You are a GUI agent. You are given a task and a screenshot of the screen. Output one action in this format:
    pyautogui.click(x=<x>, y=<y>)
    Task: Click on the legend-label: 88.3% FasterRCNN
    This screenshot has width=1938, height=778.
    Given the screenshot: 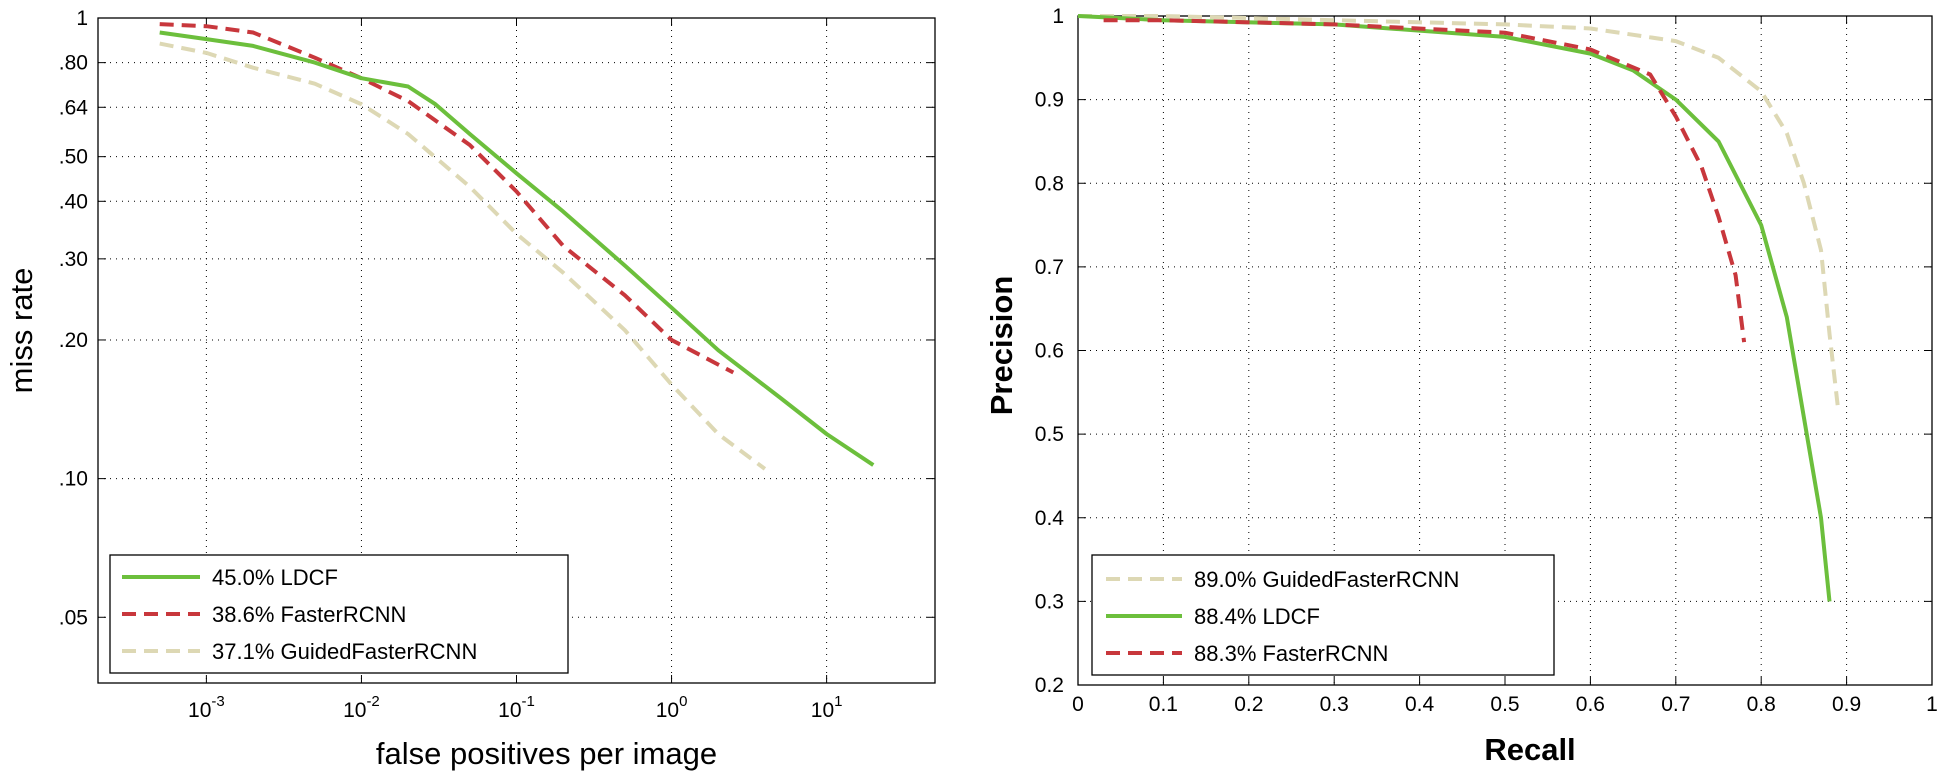 What is the action you would take?
    pyautogui.click(x=1291, y=653)
    